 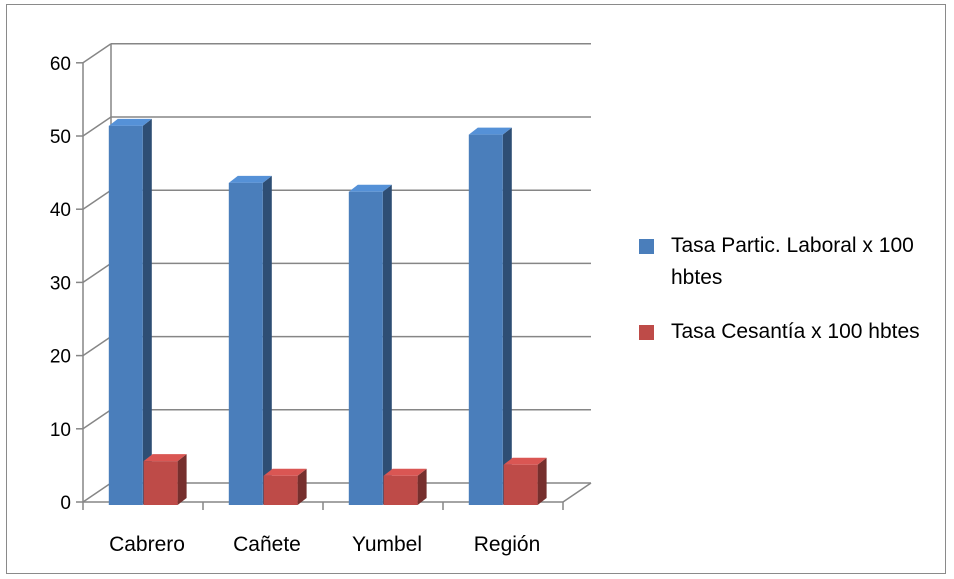 What do you see at coordinates (507, 544) in the screenshot?
I see `x-tick-label: Región` at bounding box center [507, 544].